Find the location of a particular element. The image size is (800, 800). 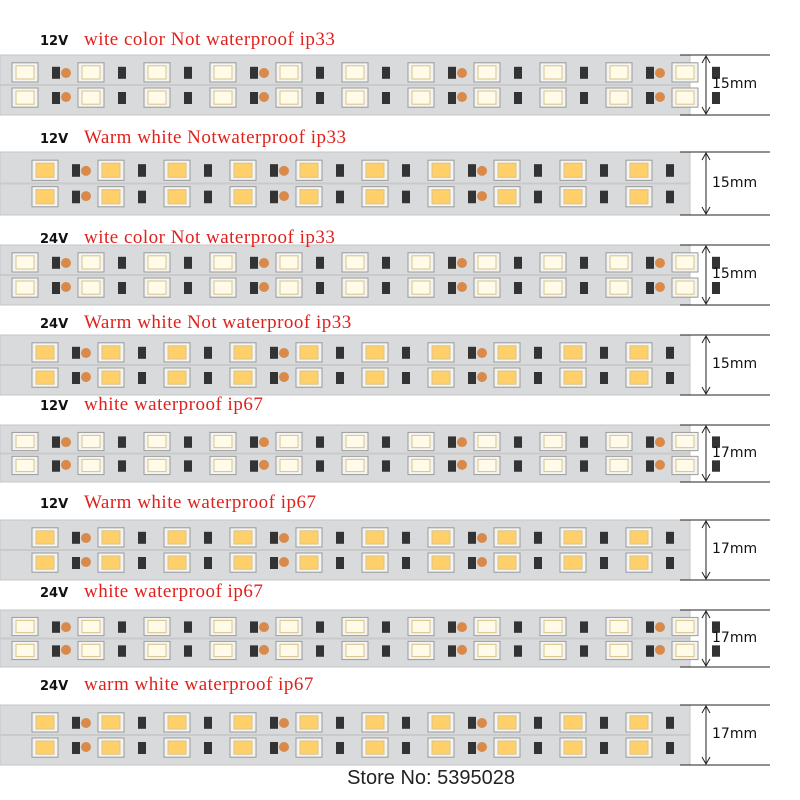

strip-edge is located at coordinates (345, 550).